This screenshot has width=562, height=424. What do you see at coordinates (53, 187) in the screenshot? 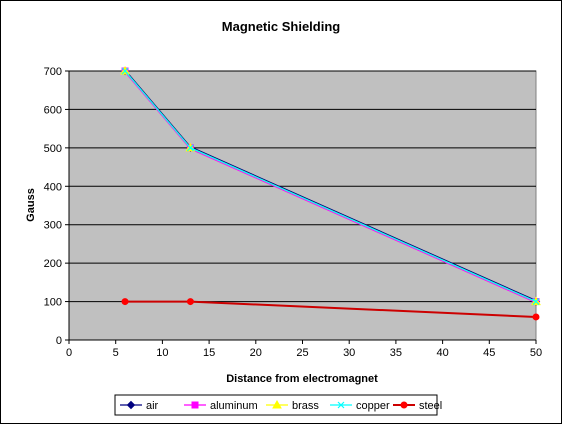
I see `y-tick-label: 400` at bounding box center [53, 187].